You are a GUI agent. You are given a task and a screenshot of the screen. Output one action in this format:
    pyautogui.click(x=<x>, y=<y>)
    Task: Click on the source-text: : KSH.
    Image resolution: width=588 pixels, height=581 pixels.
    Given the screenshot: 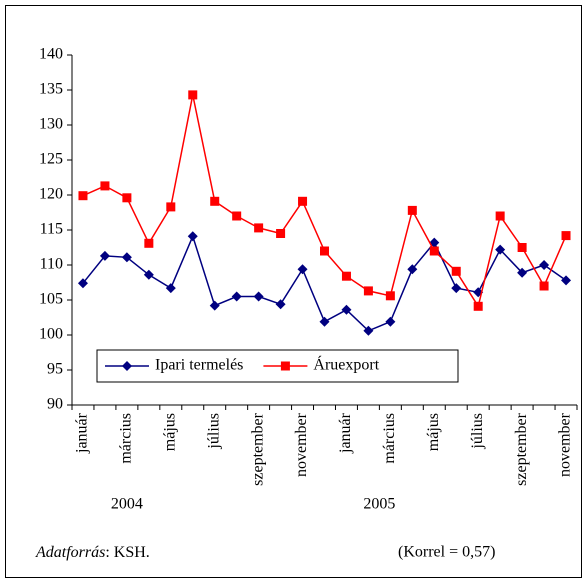 What is the action you would take?
    pyautogui.click(x=127, y=552)
    